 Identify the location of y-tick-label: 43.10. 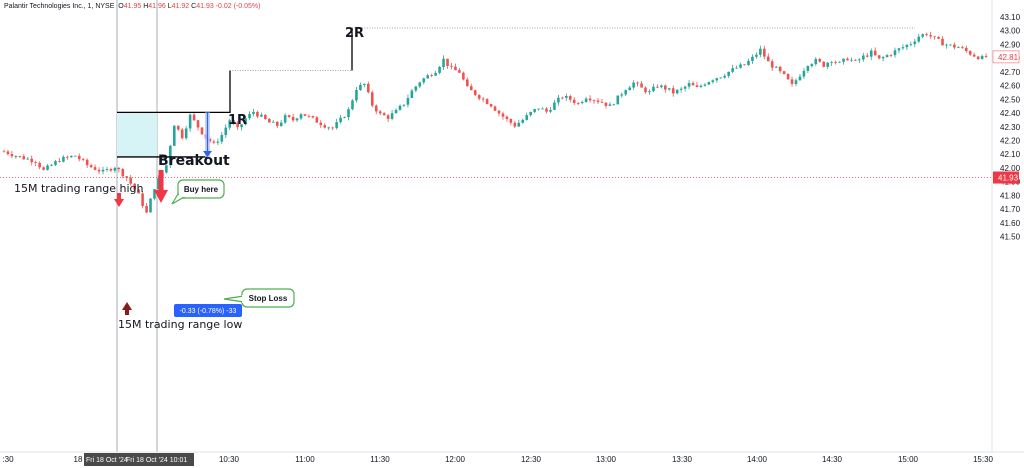
(1010, 17).